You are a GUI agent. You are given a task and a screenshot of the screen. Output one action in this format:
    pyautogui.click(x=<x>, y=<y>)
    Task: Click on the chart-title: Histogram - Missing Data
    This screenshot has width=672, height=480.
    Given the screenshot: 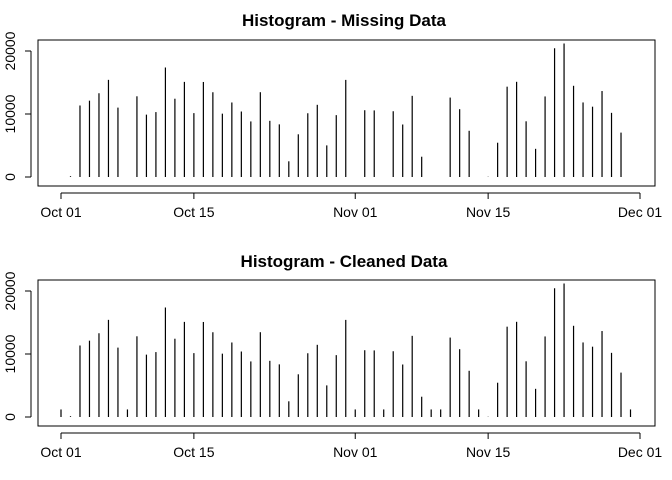 What is the action you would take?
    pyautogui.click(x=344, y=20)
    